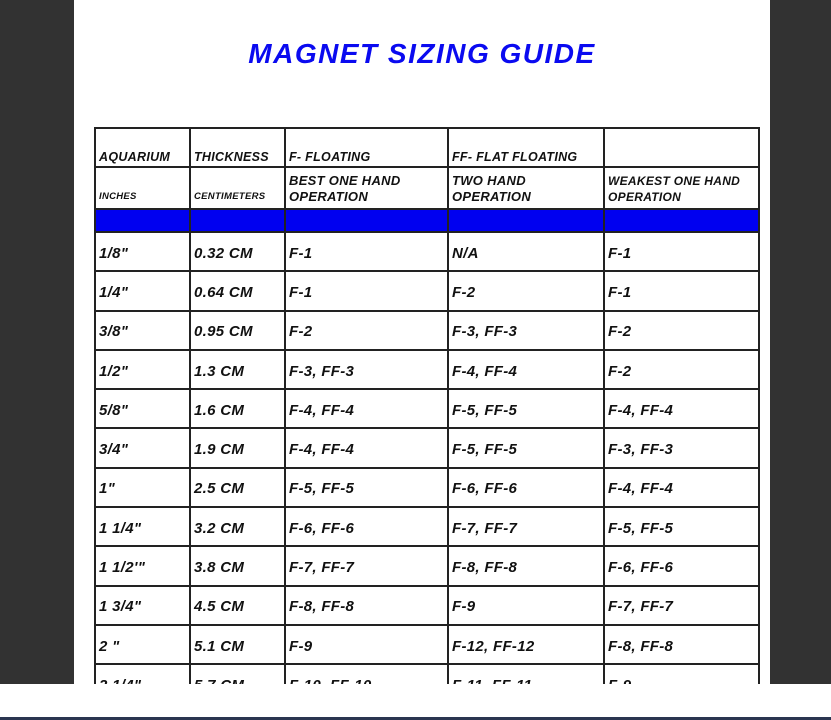 The height and width of the screenshot is (720, 831). What do you see at coordinates (237, 527) in the screenshot?
I see `table-cell: 3.2 CM` at bounding box center [237, 527].